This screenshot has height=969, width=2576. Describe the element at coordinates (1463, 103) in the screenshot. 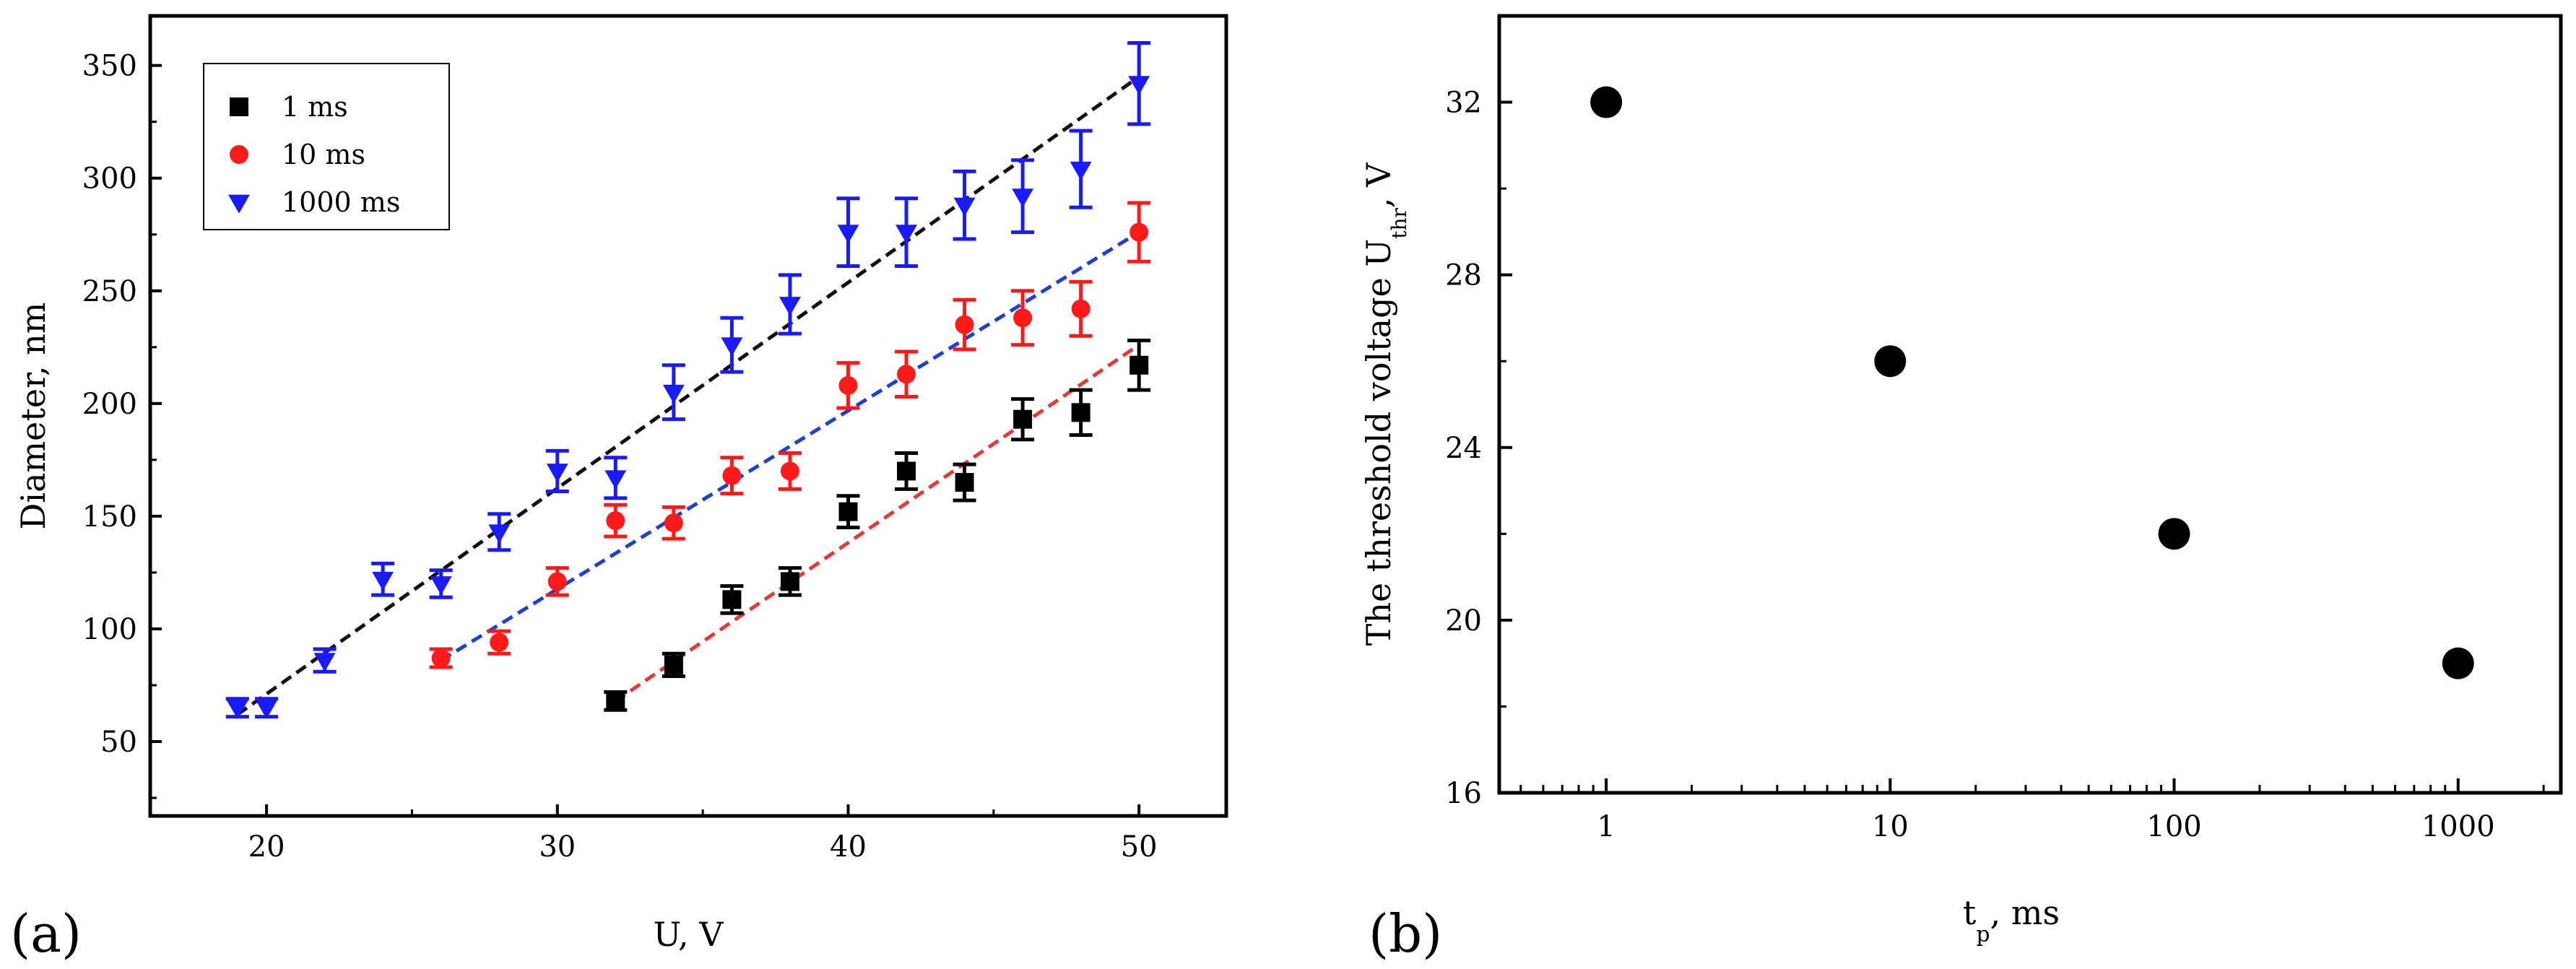

I see `y-tick-label: 32` at that location.